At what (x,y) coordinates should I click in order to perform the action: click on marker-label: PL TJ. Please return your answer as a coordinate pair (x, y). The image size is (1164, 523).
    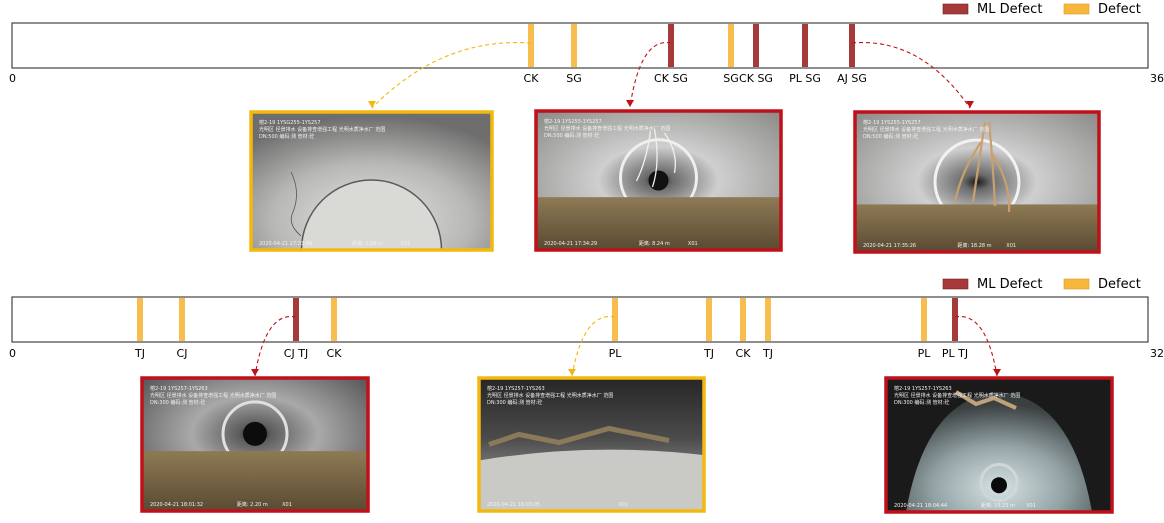
    Looking at the image, I should click on (955, 353).